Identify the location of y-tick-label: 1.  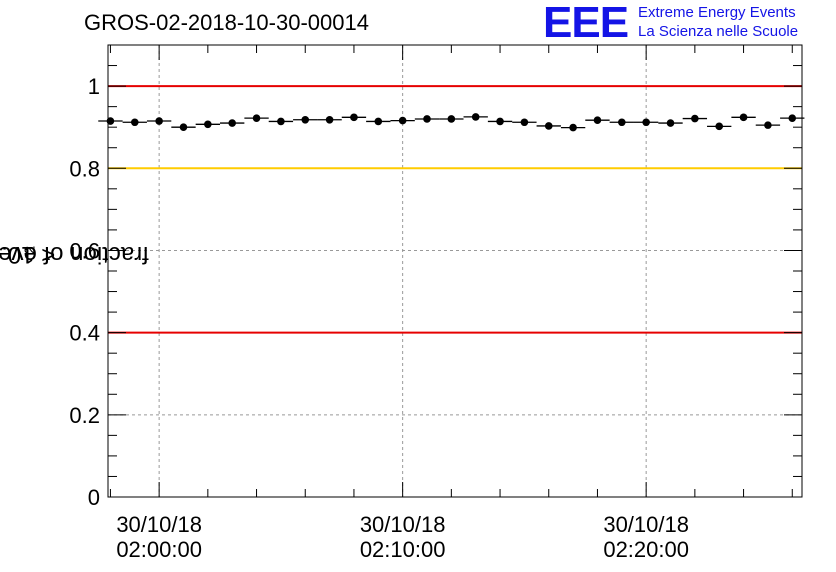
(94, 86).